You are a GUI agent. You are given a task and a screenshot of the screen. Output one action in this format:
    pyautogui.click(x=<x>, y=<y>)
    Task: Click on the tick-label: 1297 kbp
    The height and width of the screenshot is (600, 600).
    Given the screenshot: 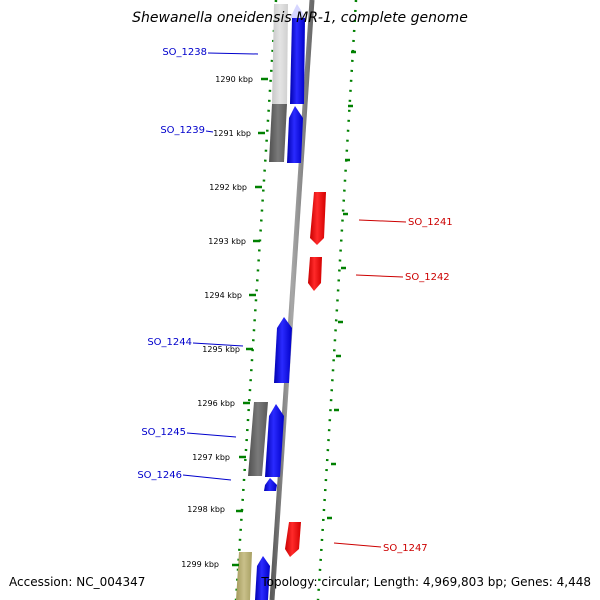 What is the action you would take?
    pyautogui.click(x=211, y=457)
    